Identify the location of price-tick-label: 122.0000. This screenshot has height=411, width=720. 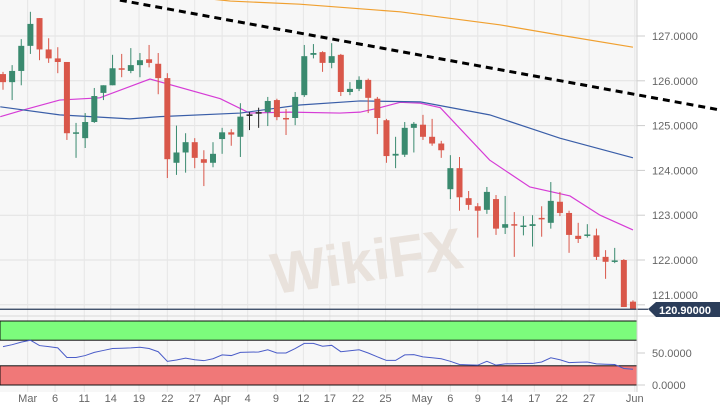
(675, 261).